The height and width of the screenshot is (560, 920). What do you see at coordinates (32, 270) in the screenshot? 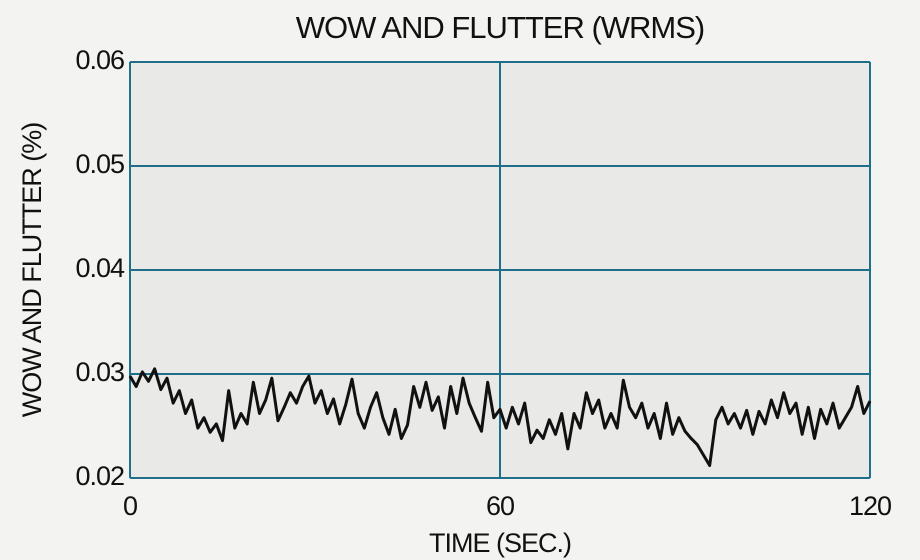
I see `y-axis-label: WOW AND FLUTTER (%)` at bounding box center [32, 270].